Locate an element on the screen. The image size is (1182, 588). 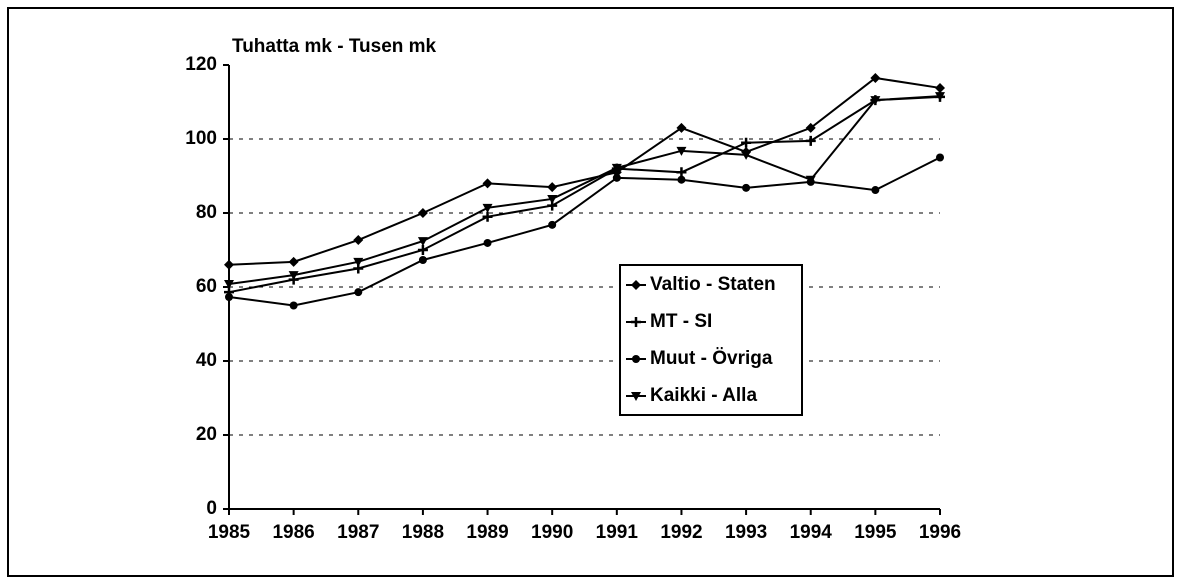
x-tick-label: 1991 is located at coordinates (617, 532).